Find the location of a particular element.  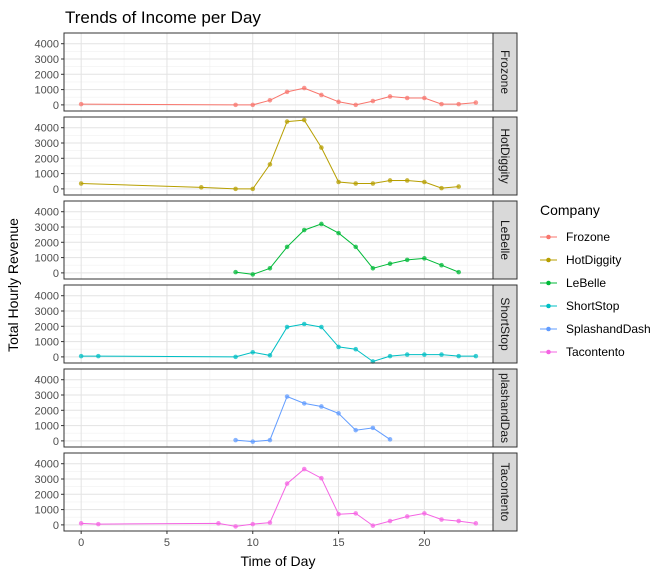

facet-panel: 0 1000 2000 3000 4000 Tacontento is located at coordinates (276, 492).